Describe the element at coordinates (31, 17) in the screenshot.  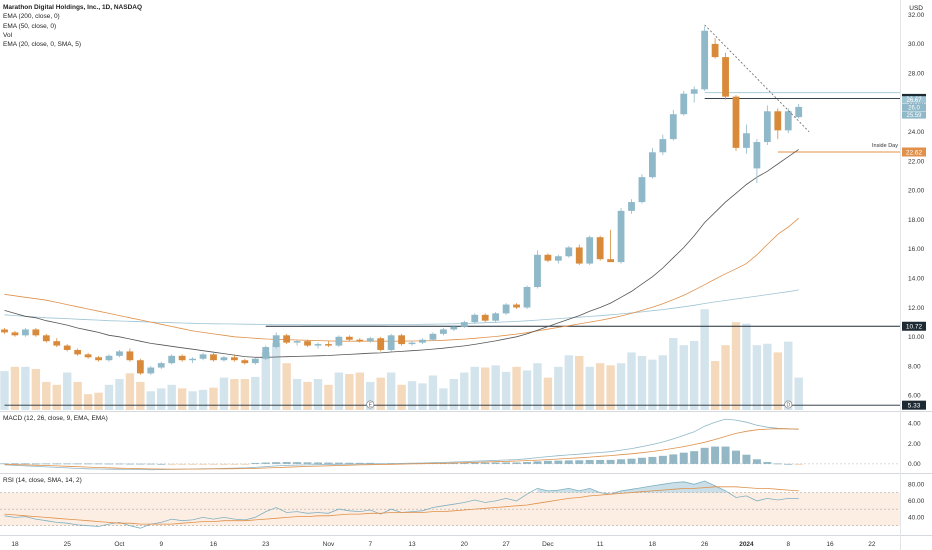
I see `legend-ema200: EMA (200, close, 0)` at that location.